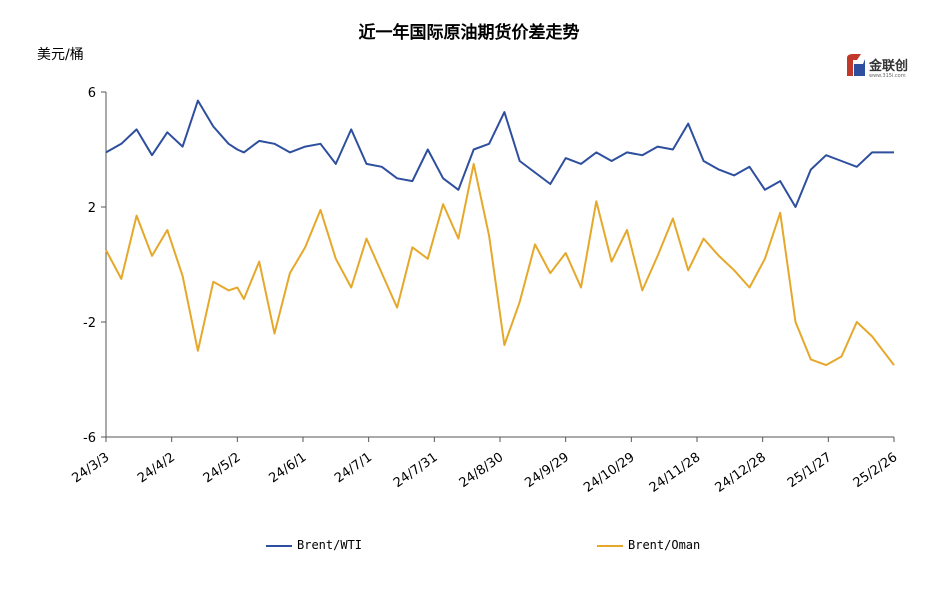  What do you see at coordinates (222, 468) in the screenshot?
I see `x-tick-label: 24/5/2` at bounding box center [222, 468].